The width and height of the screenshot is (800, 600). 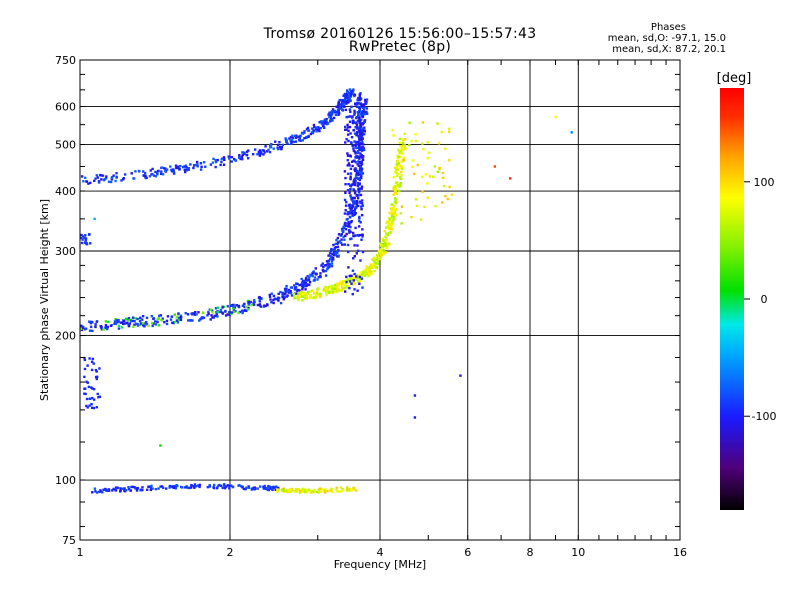 What do you see at coordinates (65, 480) in the screenshot?
I see `y-tick-label: 100` at bounding box center [65, 480].